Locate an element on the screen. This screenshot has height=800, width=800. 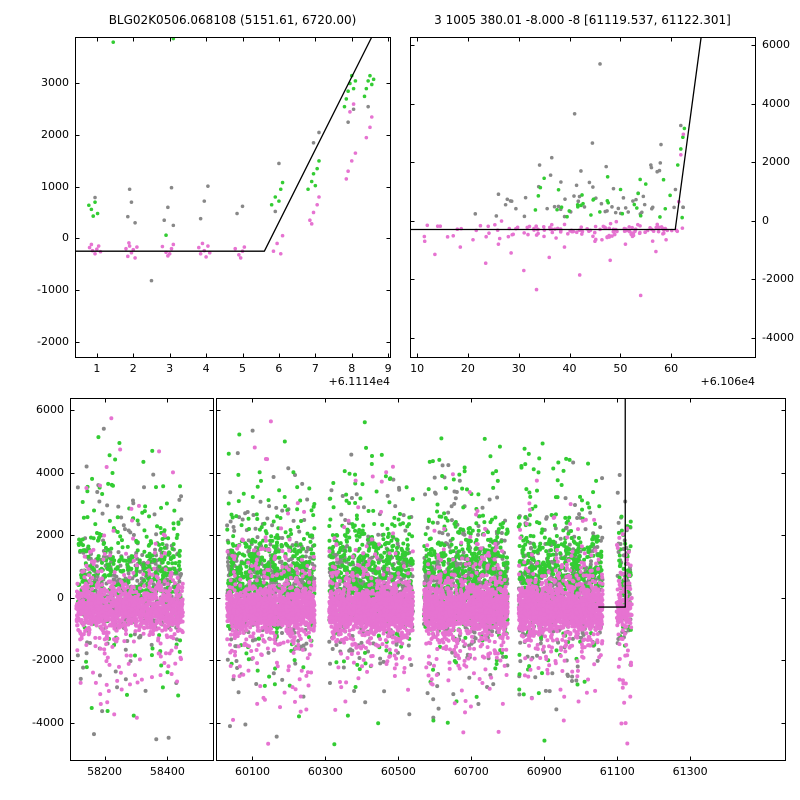
tick-label: 60700 is located at coordinates (471, 771).